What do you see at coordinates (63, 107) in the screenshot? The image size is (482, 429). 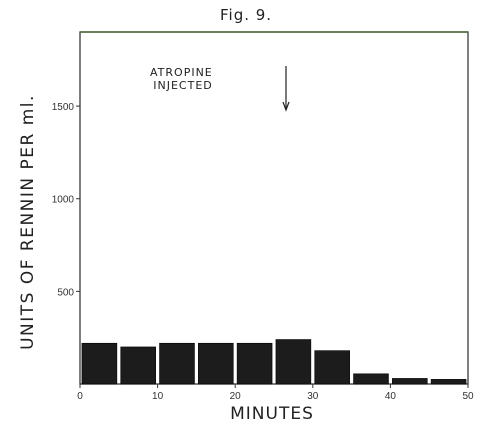 I see `y-tick-label-2: 1500` at bounding box center [63, 107].